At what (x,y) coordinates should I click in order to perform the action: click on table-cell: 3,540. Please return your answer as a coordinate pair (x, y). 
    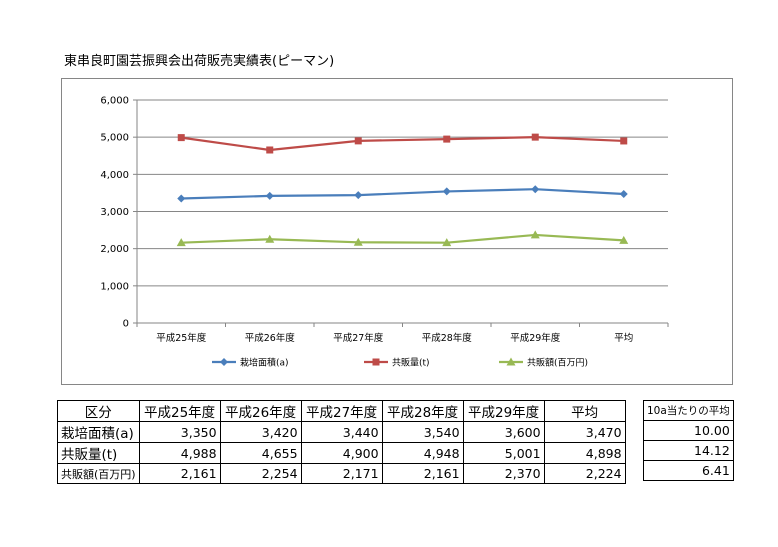
    Looking at the image, I should click on (422, 432).